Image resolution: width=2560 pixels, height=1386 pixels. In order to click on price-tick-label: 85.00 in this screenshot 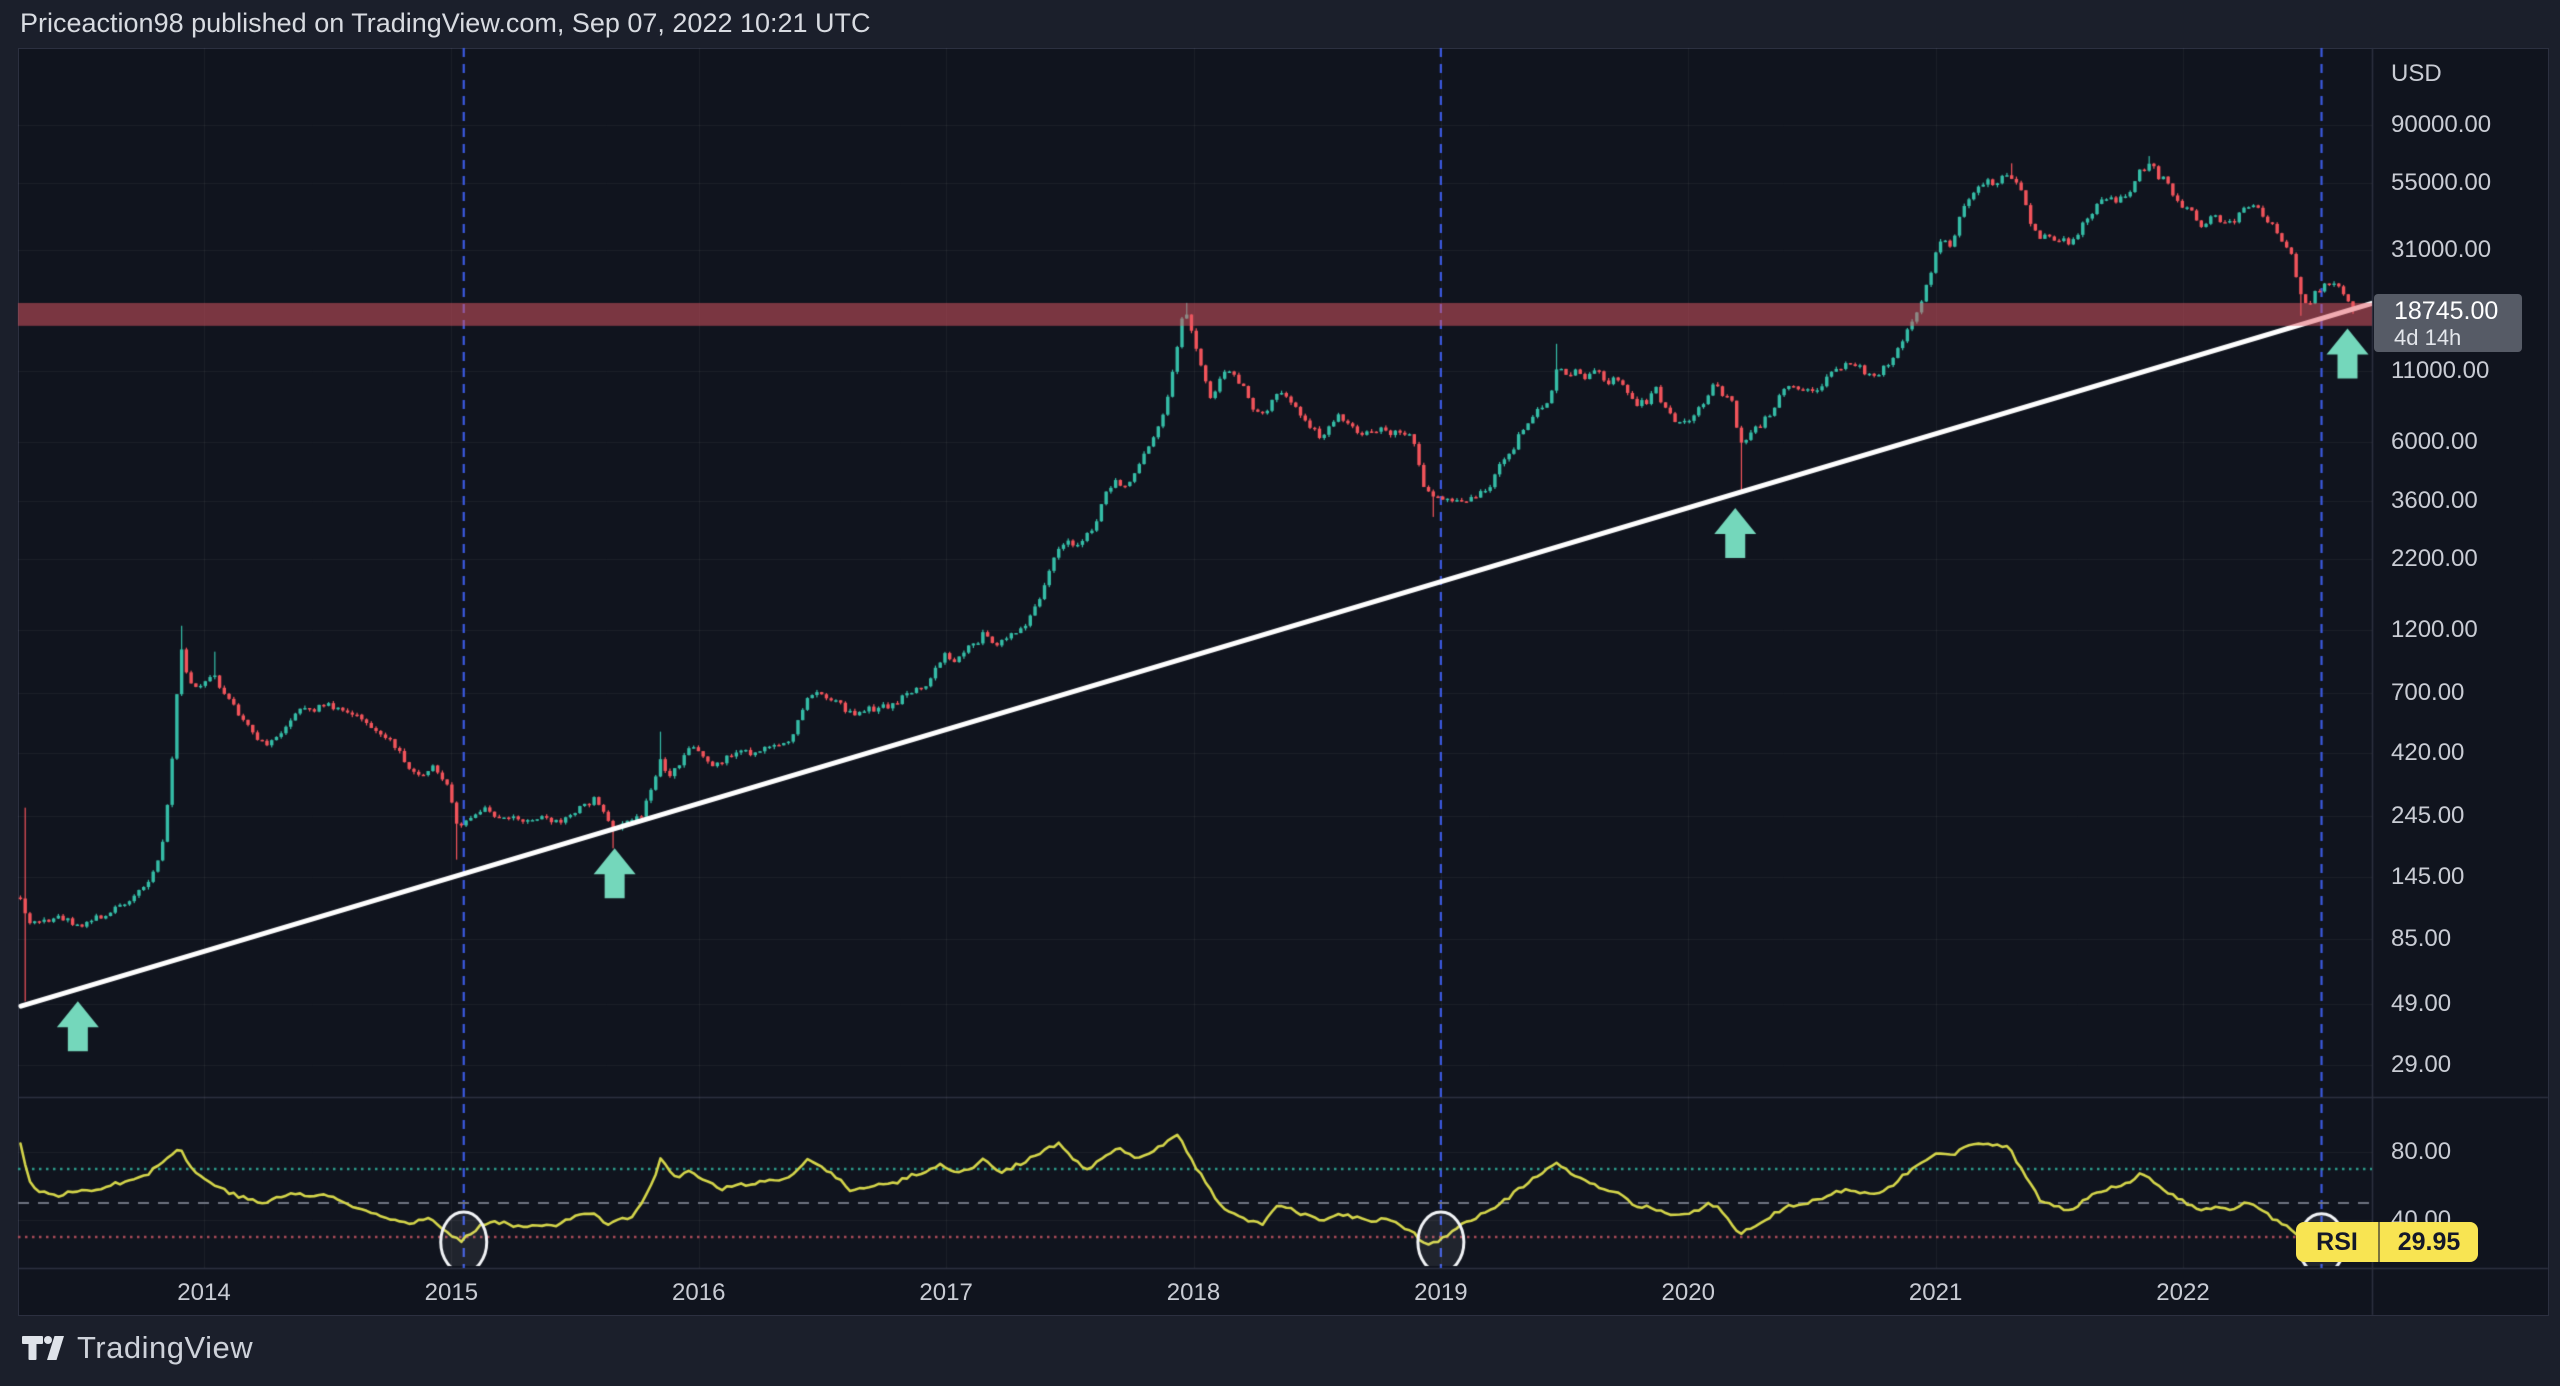, I will do `click(2421, 939)`.